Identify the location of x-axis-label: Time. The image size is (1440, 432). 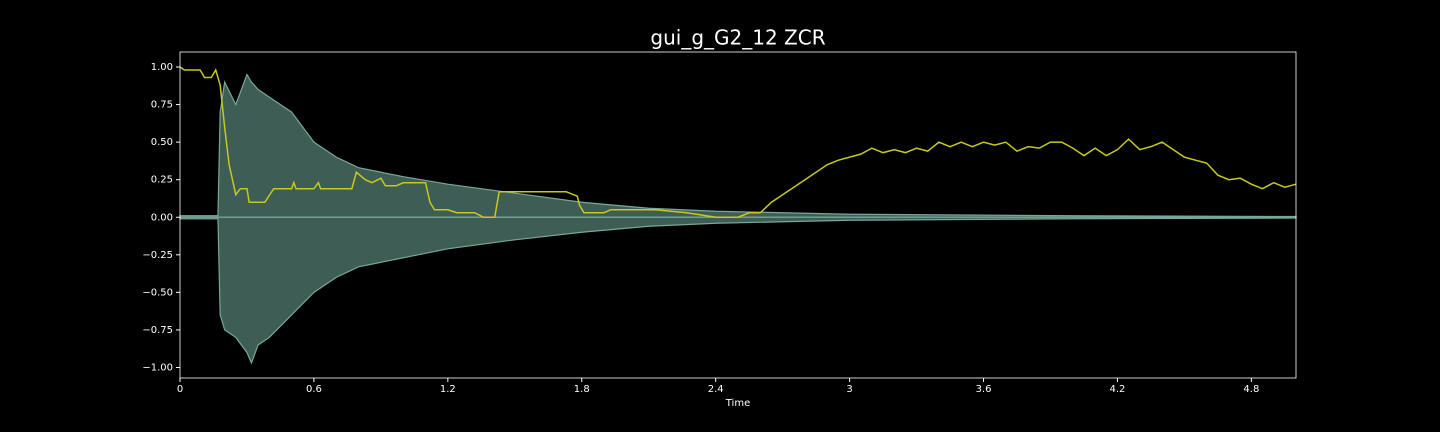
(737, 403).